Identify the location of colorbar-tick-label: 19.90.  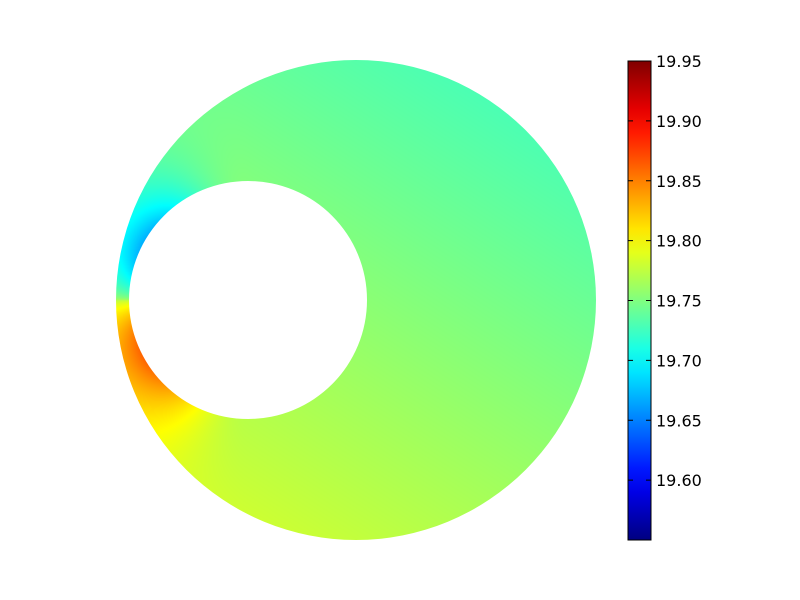
(679, 121).